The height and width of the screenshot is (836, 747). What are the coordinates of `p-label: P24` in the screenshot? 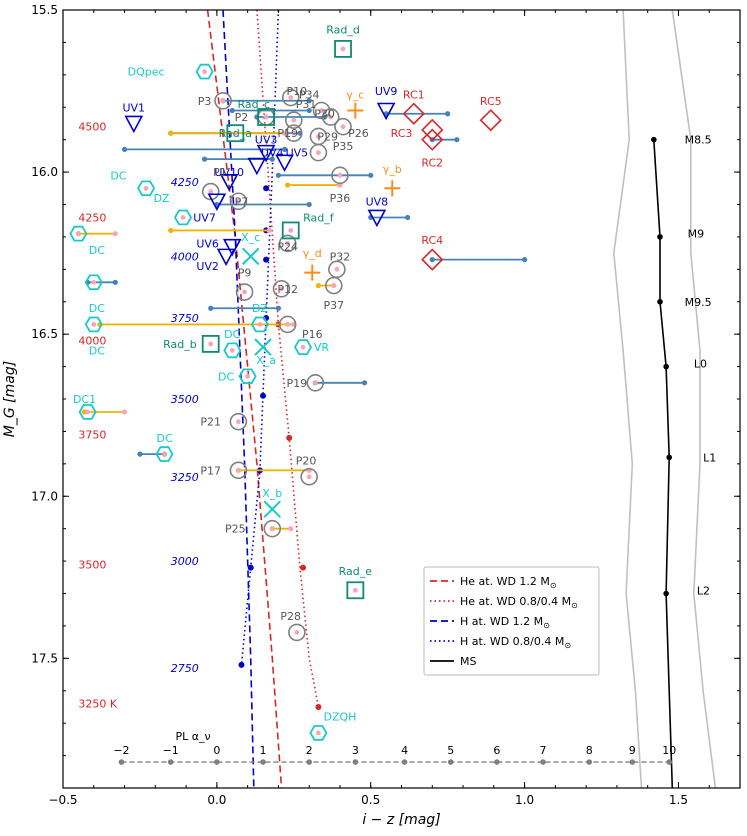 It's located at (287, 247).